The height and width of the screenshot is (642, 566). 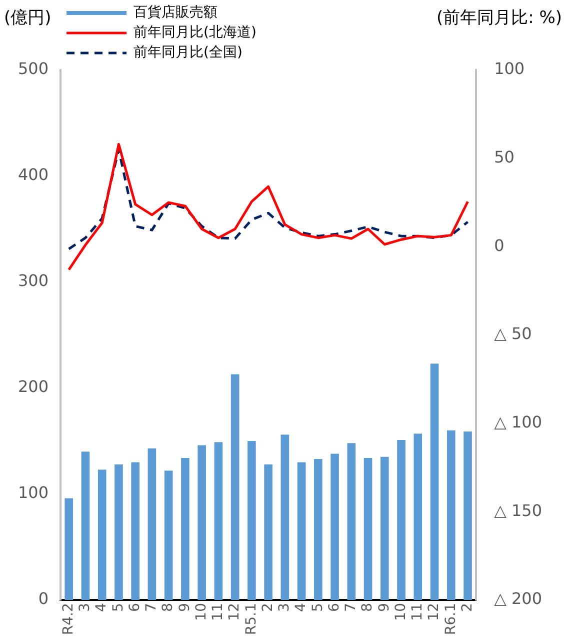 What do you see at coordinates (518, 422) in the screenshot?
I see `y2-tick-label: △ 100` at bounding box center [518, 422].